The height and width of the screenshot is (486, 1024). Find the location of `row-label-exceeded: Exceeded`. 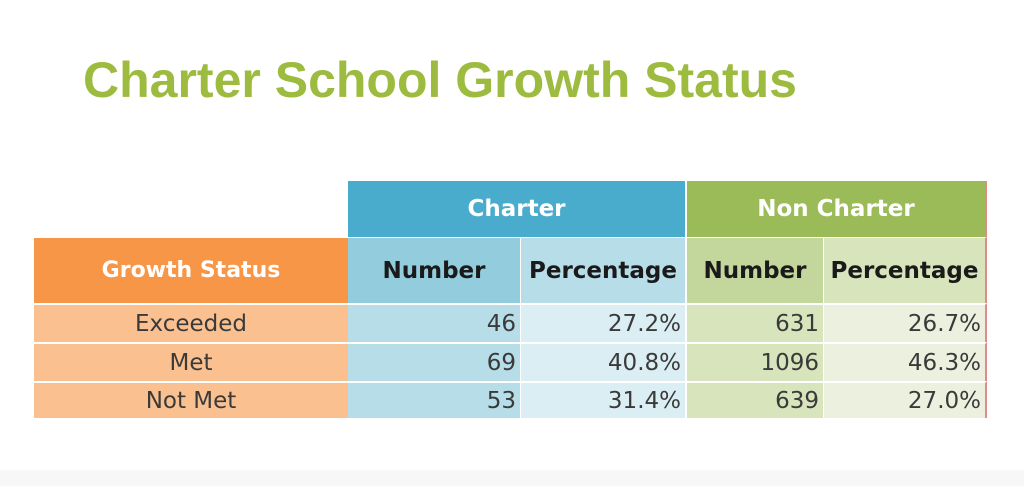

row-label-exceeded: Exceeded is located at coordinates (191, 322).